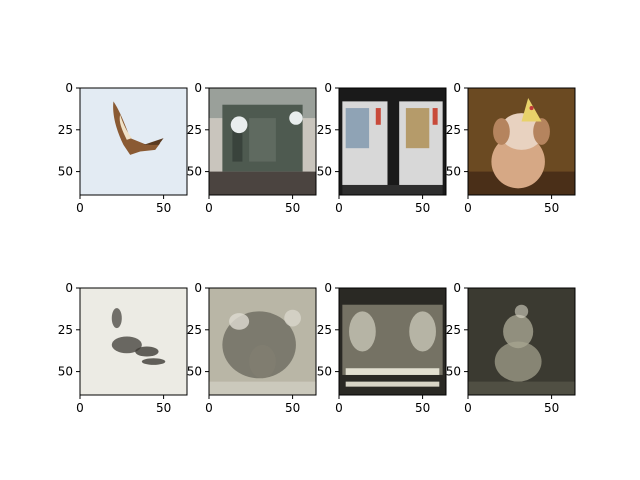 The image size is (640, 480). What do you see at coordinates (357, 128) in the screenshot?
I see `display-left` at bounding box center [357, 128].